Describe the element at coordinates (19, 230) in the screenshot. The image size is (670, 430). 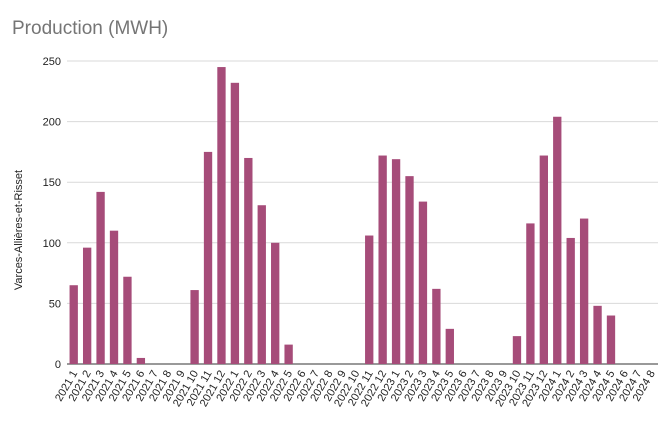
I see `y-axis-label: Varces-Allières-et-Risset` at that location.